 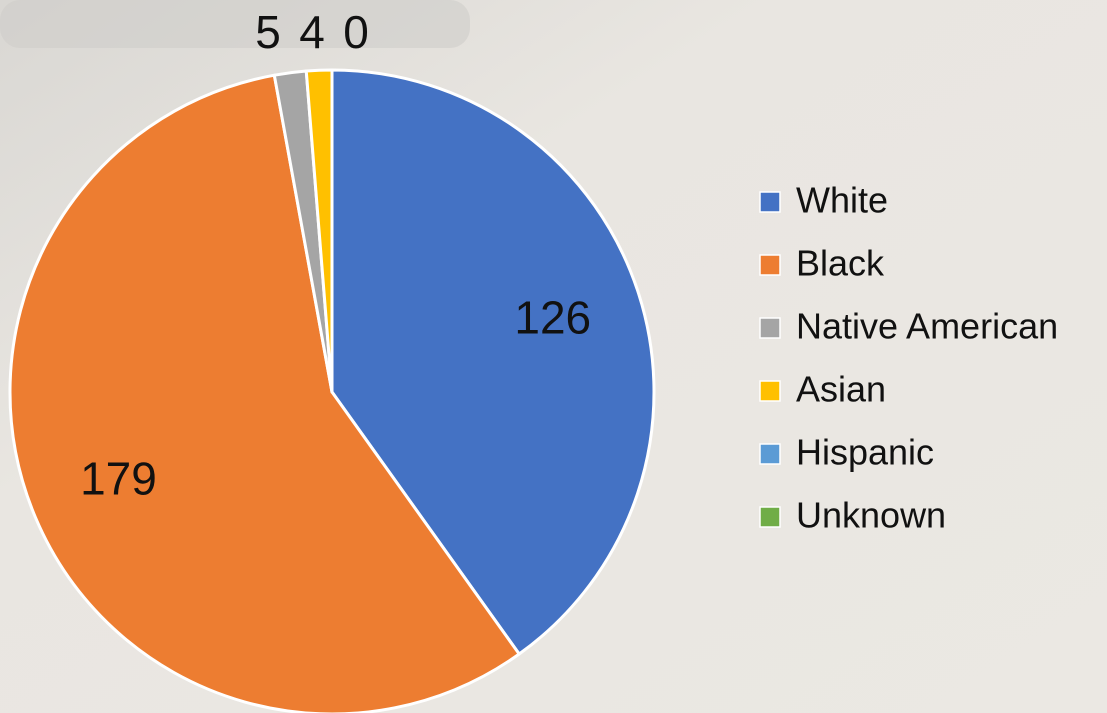 What do you see at coordinates (312, 32) in the screenshot?
I see `data-label: 4` at bounding box center [312, 32].